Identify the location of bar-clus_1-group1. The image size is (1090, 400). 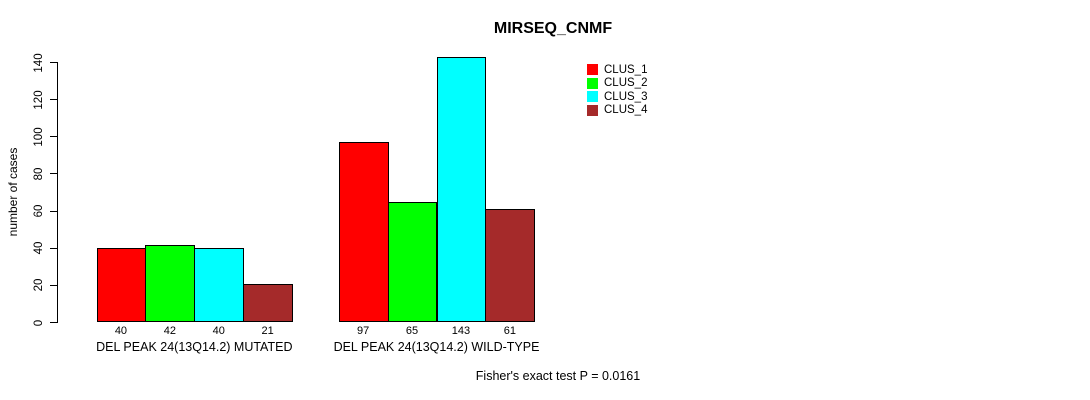
(121, 285).